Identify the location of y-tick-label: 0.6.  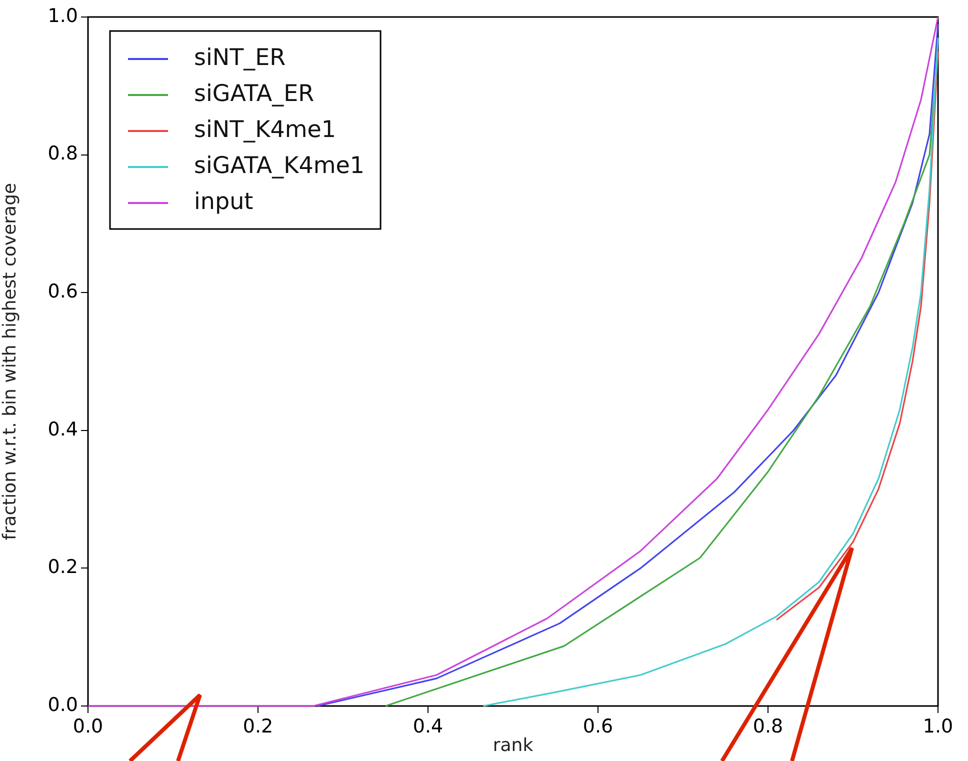
(63, 291).